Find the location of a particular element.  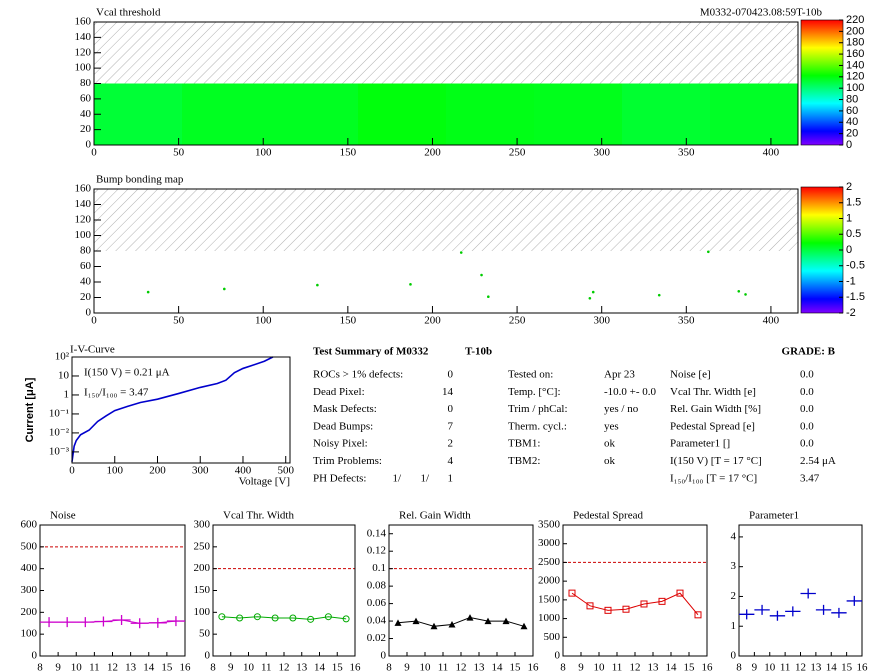

summary-label: TBM2: is located at coordinates (524, 461).